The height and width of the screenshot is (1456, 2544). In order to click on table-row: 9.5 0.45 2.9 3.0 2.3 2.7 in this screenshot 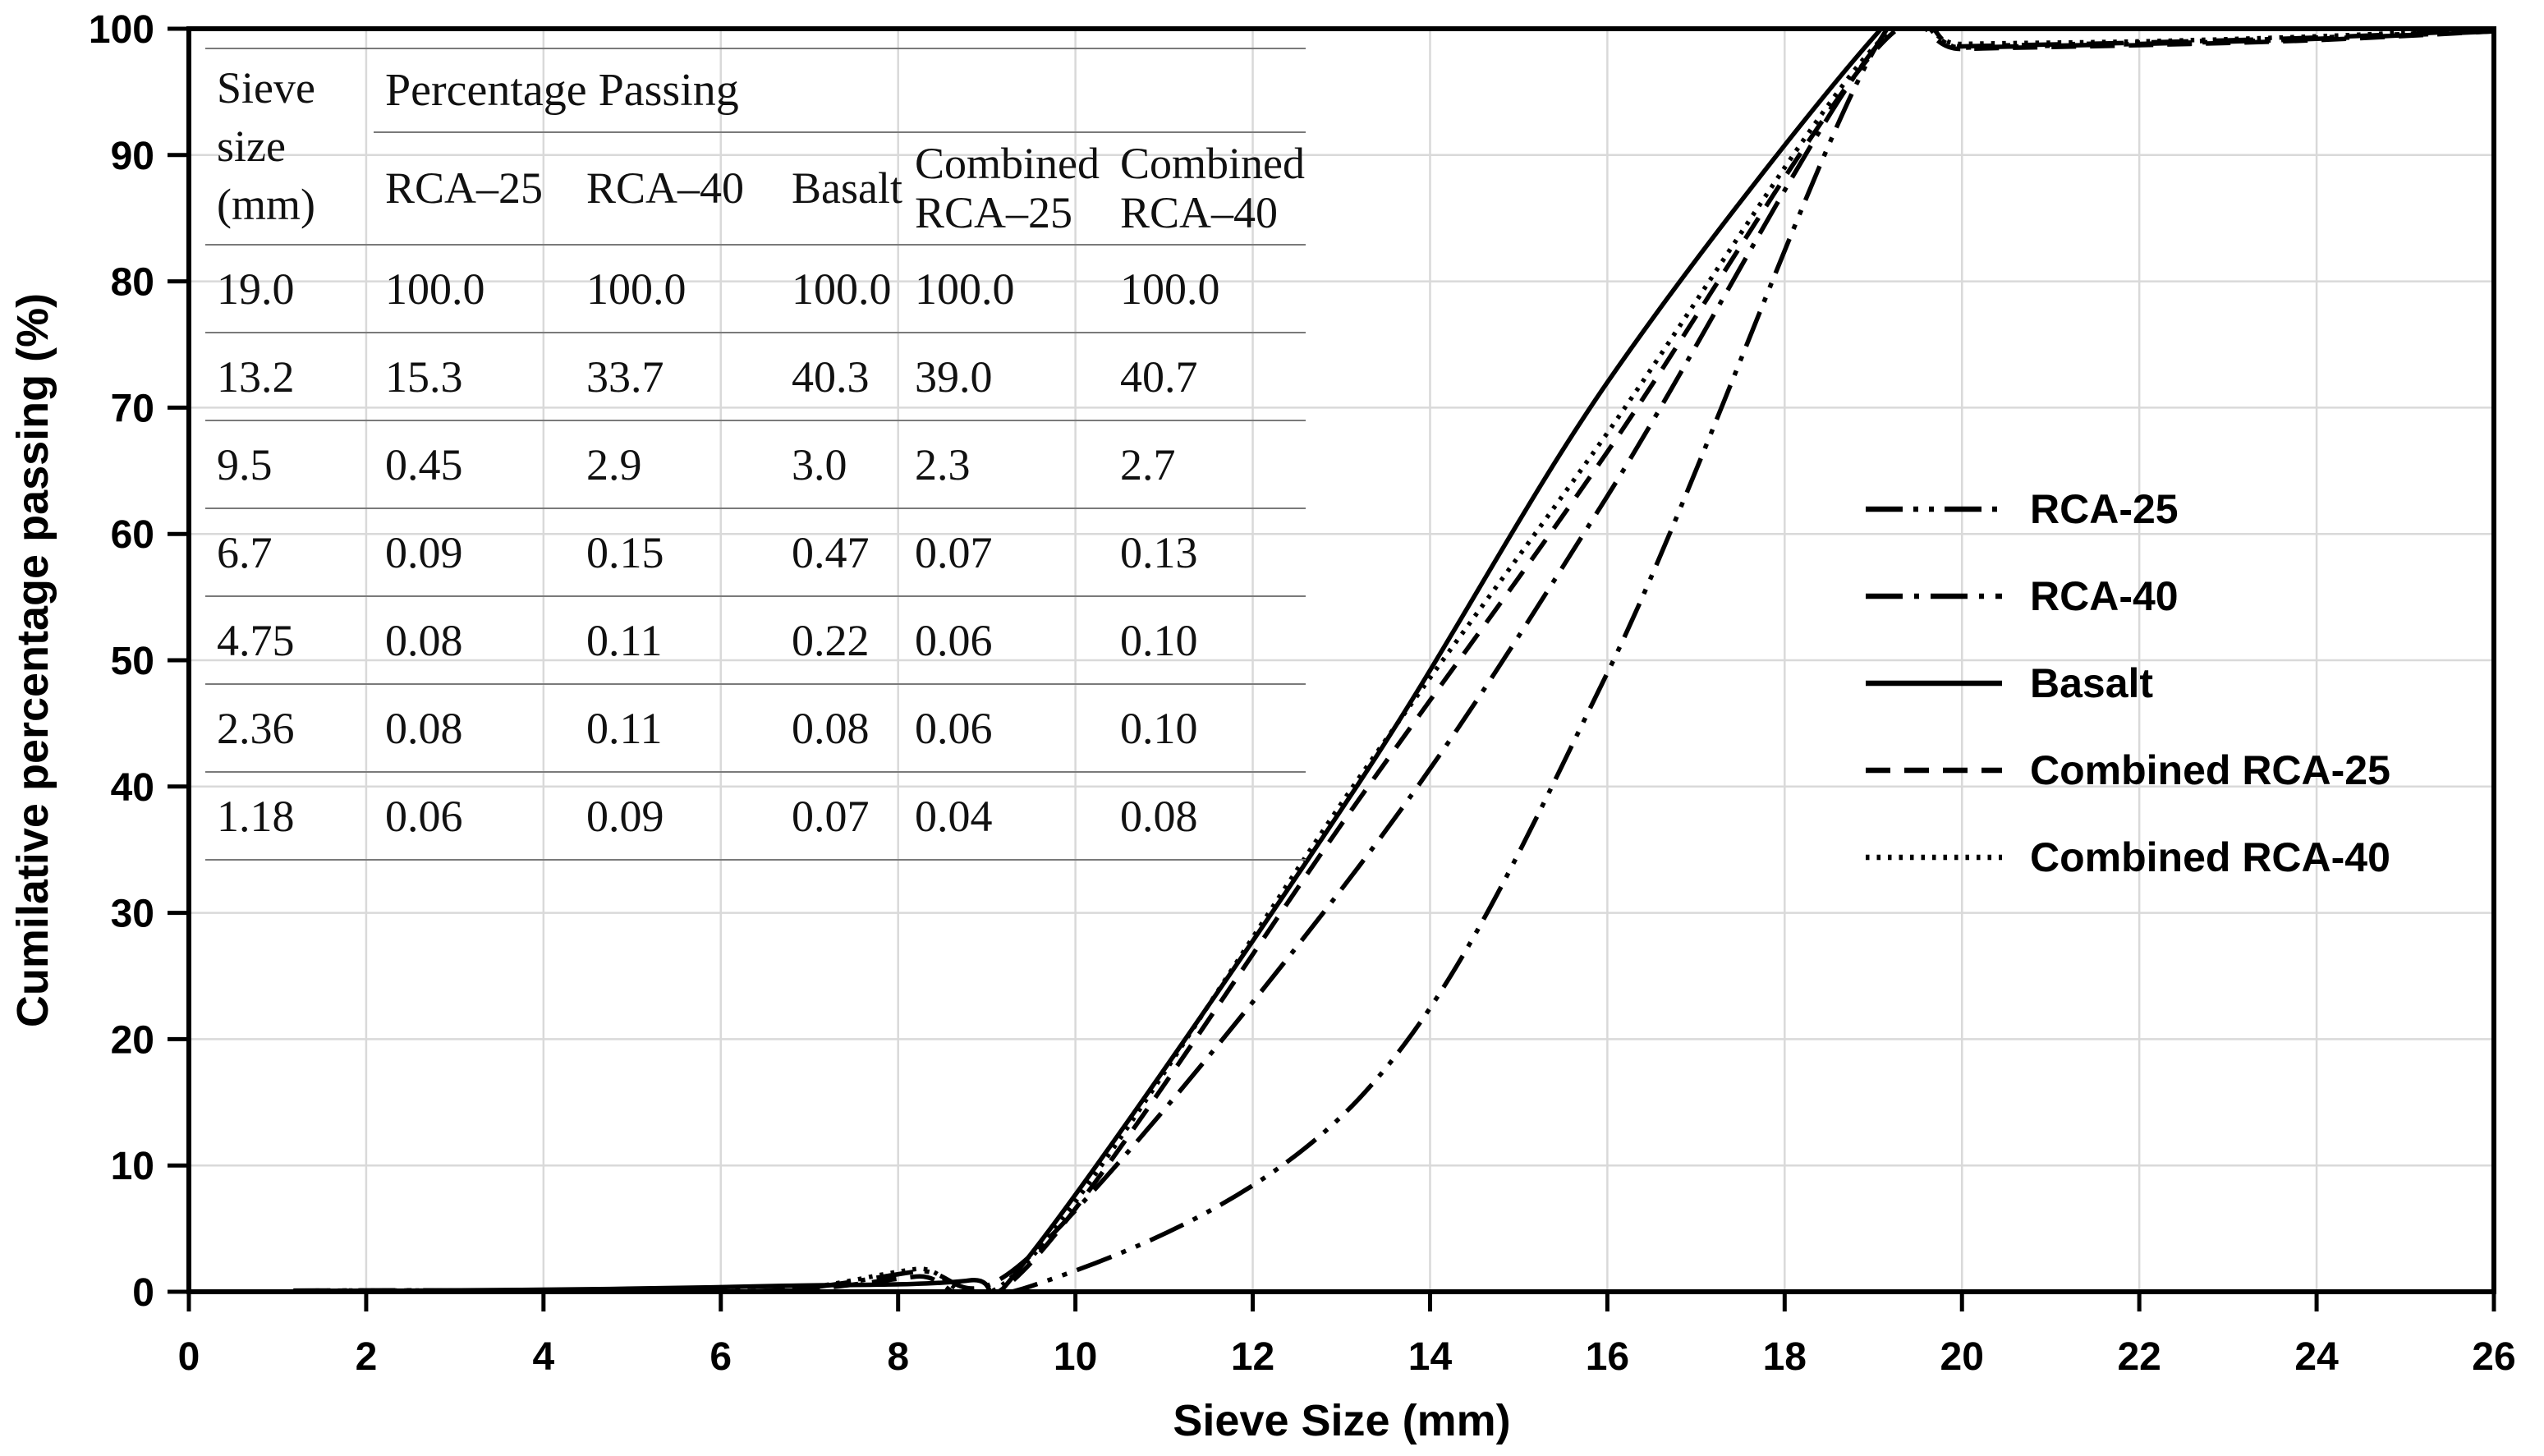, I will do `click(755, 464)`.